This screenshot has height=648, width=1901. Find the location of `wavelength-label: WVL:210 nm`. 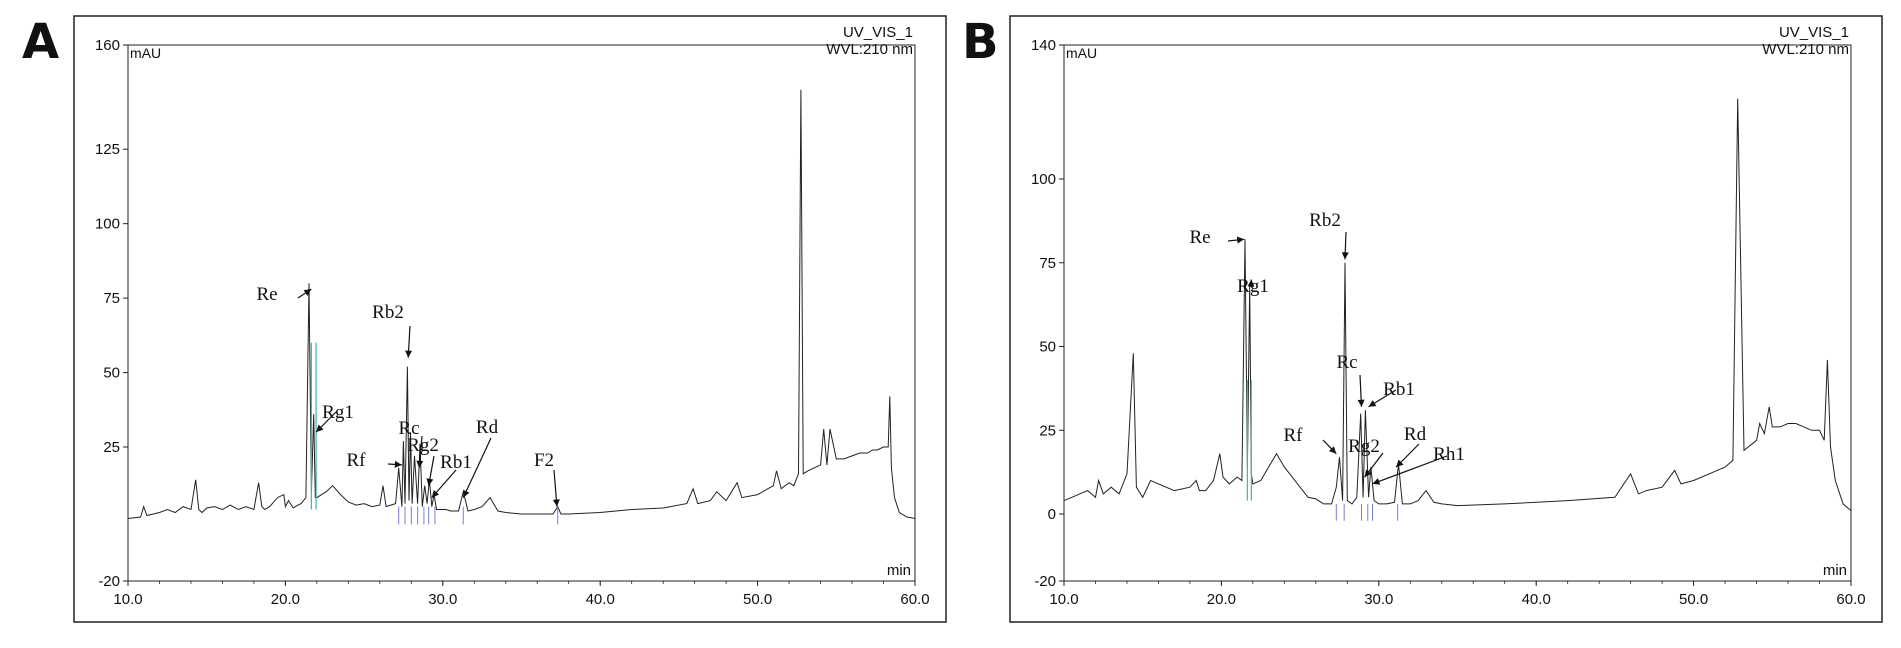

wavelength-label: WVL:210 nm is located at coordinates (869, 49).